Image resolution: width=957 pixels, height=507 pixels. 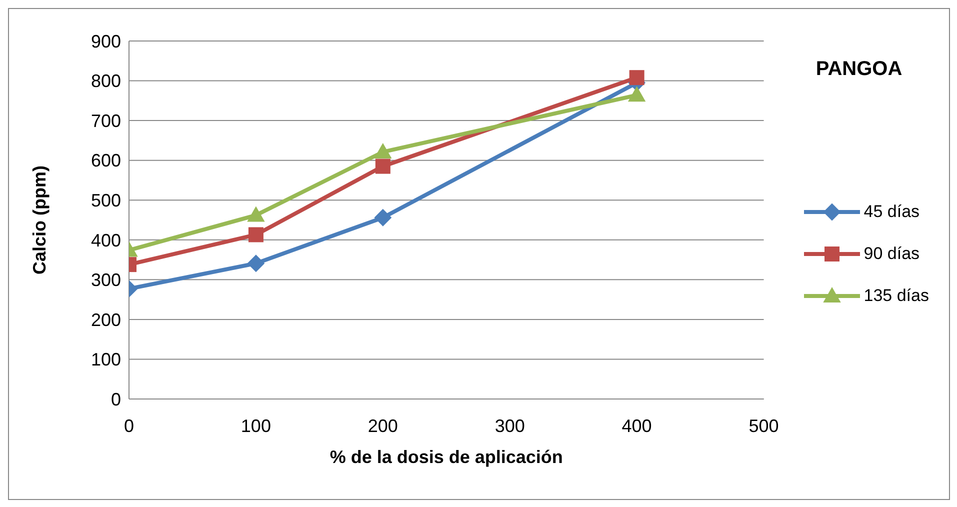 What do you see at coordinates (383, 426) in the screenshot?
I see `x-tick-label: 200` at bounding box center [383, 426].